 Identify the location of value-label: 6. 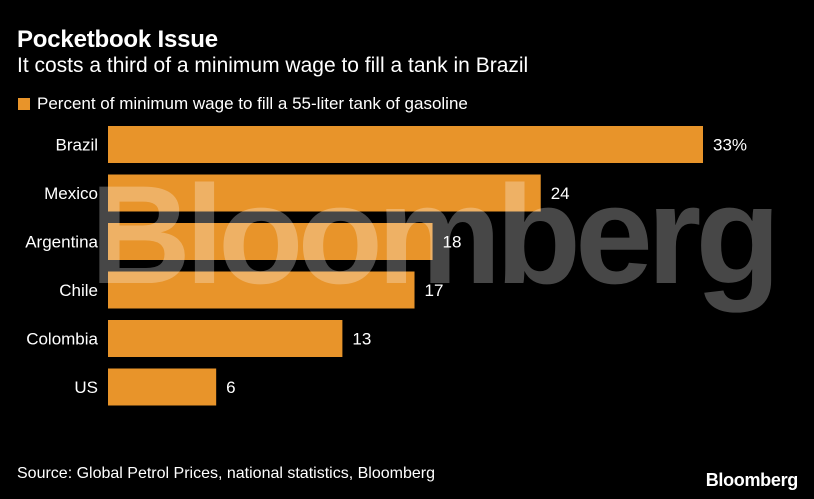
(230, 387).